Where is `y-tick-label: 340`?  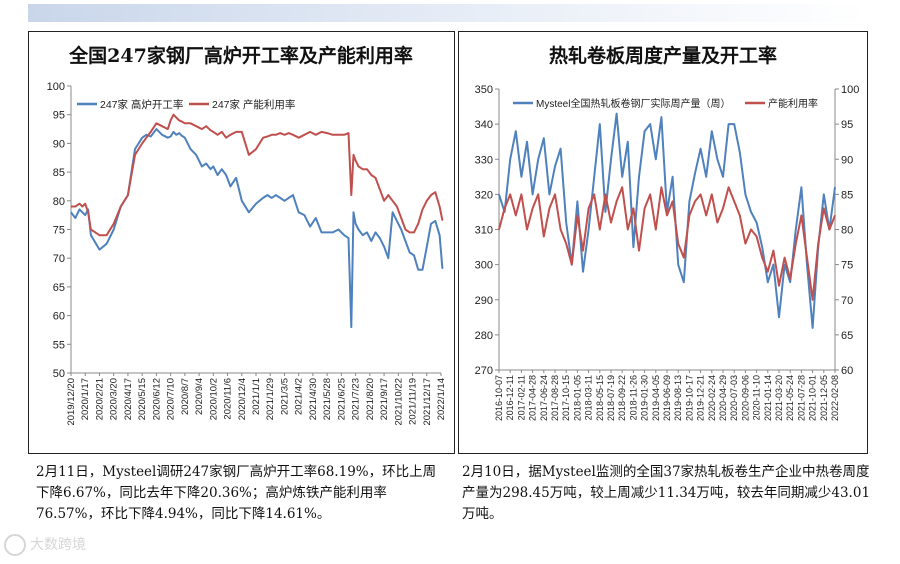 y-tick-label: 340 is located at coordinates (484, 125).